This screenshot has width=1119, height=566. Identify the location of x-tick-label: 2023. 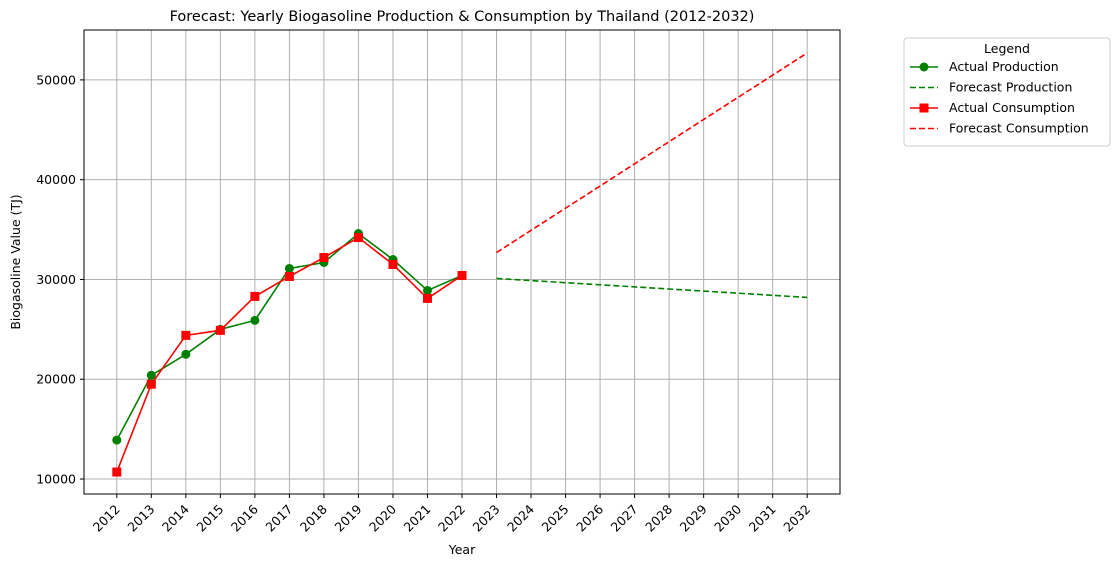
(486, 518).